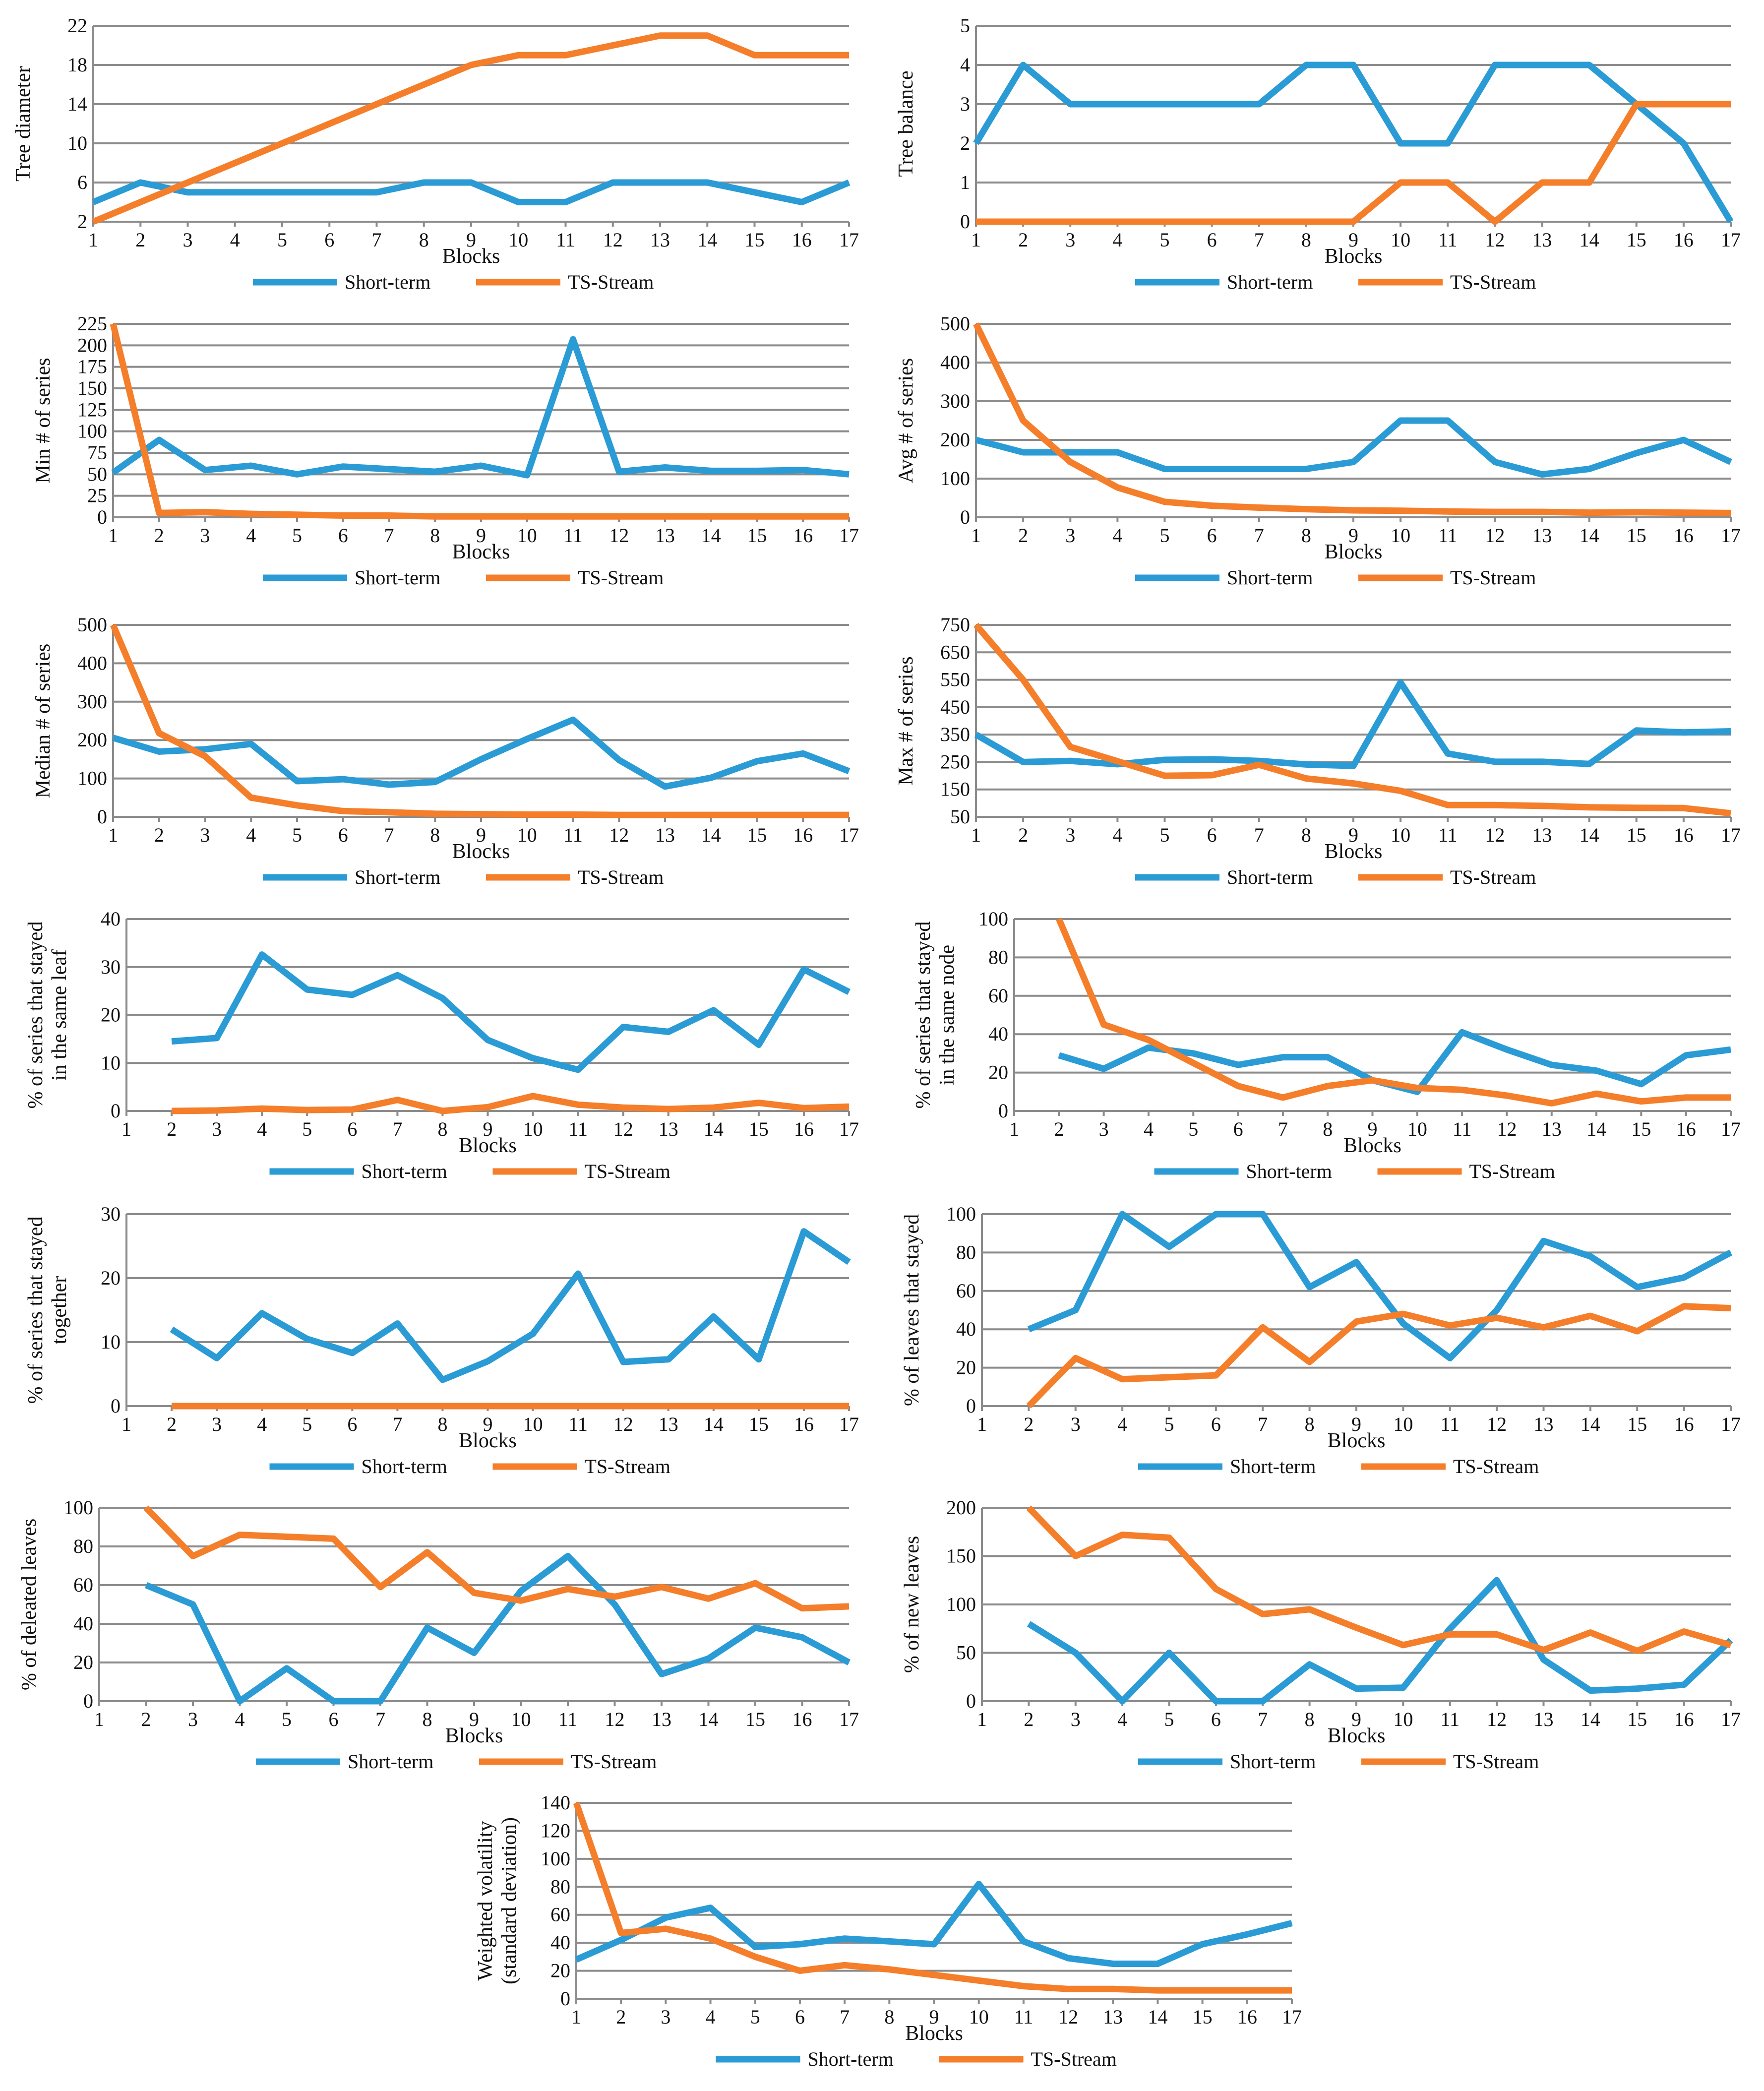  I want to click on y-axis-title: in the same node, so click(947, 1015).